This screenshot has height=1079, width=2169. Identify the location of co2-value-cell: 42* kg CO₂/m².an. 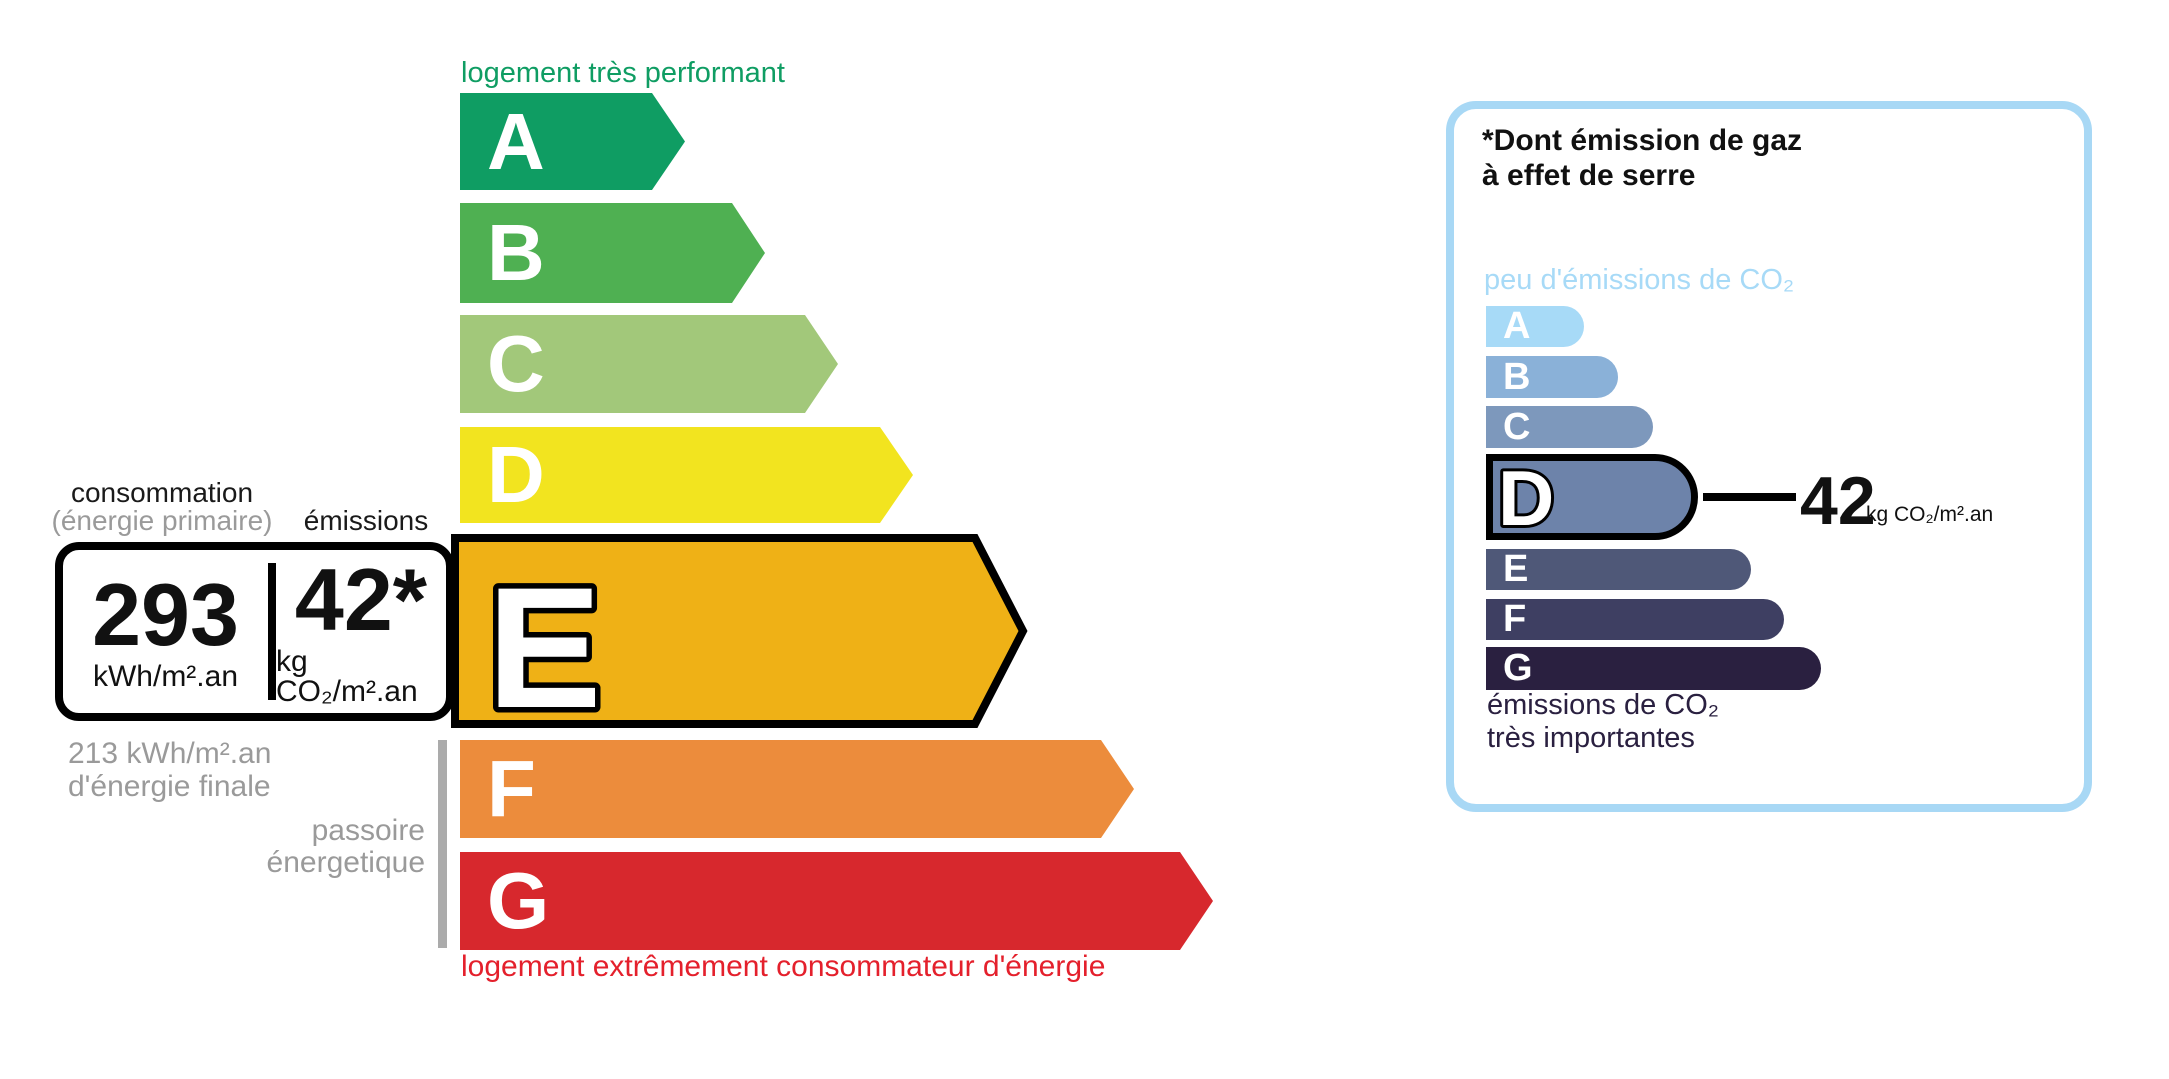
(361, 631).